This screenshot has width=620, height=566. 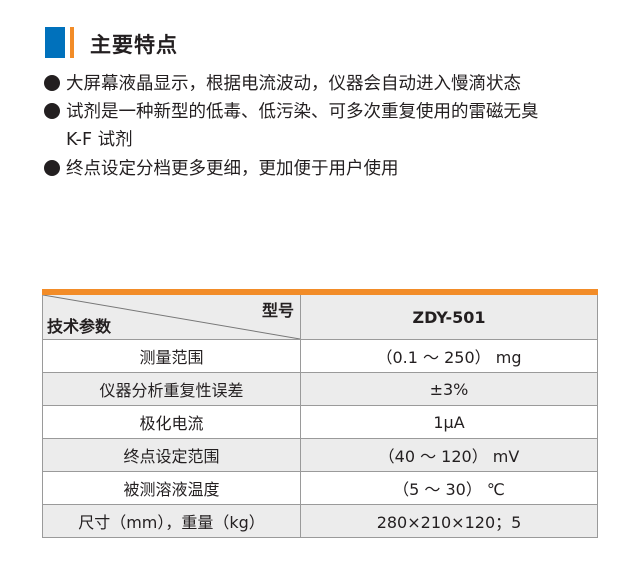 I want to click on param-cell: 极化电流, so click(x=171, y=422).